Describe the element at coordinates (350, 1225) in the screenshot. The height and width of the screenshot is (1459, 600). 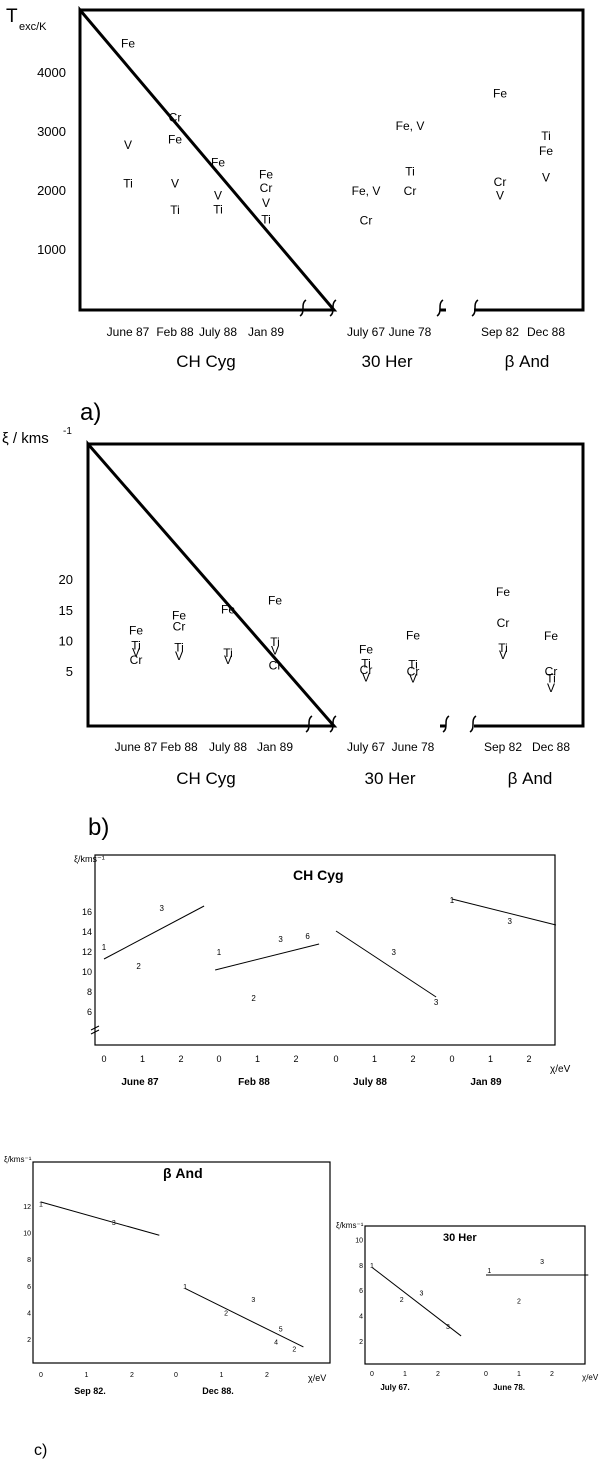
I see `30-her-ylabel: ξ/kms⁻¹` at that location.